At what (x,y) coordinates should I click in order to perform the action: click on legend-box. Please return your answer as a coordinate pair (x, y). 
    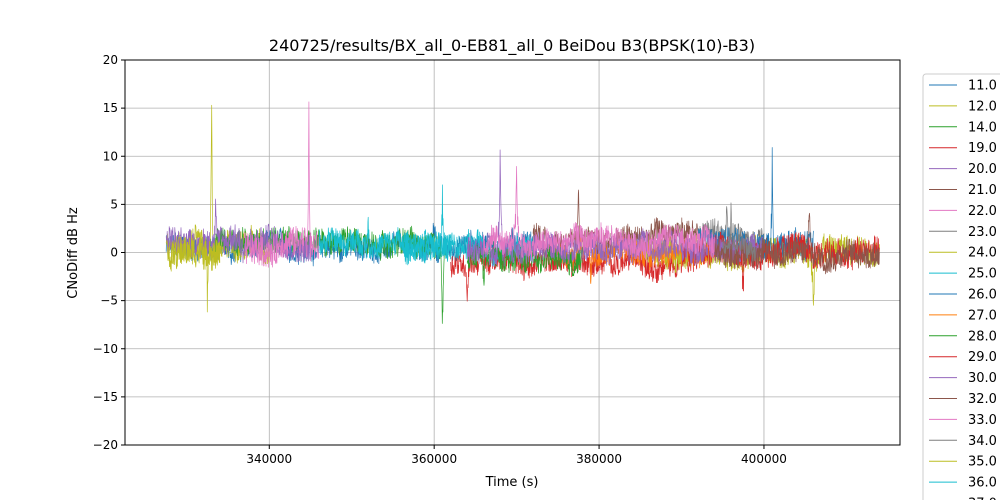
    Looking at the image, I should click on (961, 286).